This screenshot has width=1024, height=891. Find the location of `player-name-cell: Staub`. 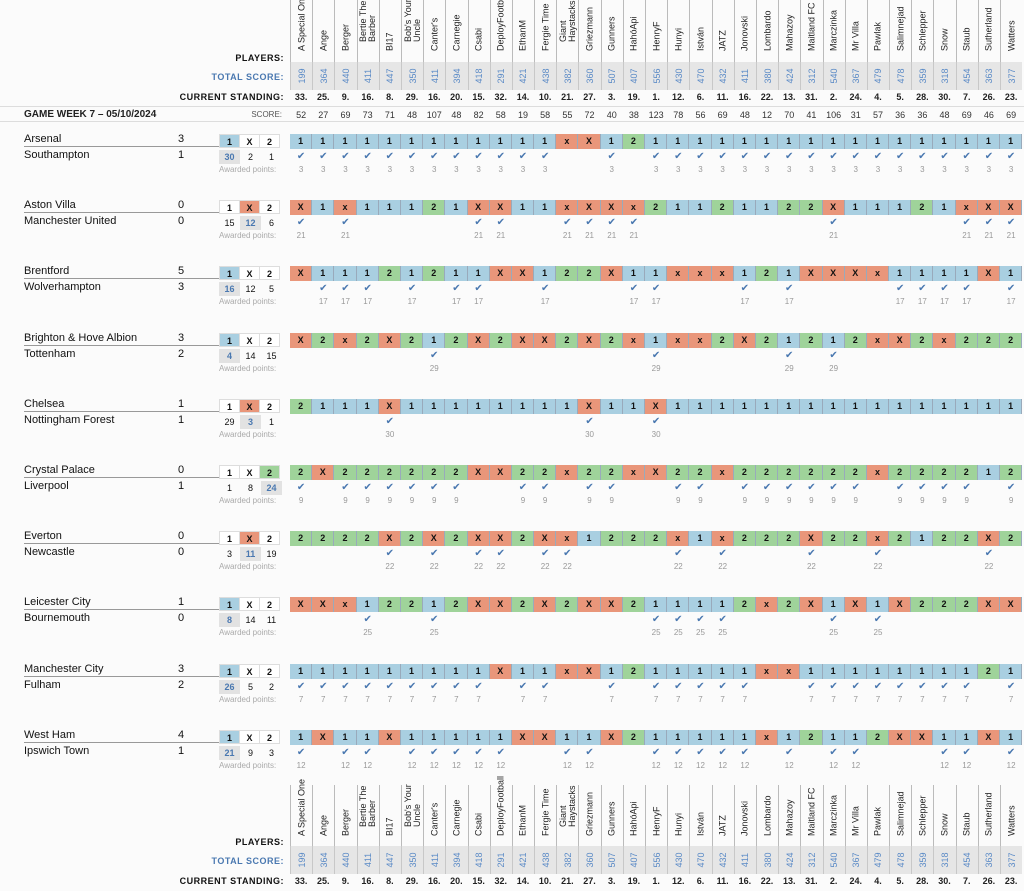

player-name-cell: Staub is located at coordinates (966, 31).